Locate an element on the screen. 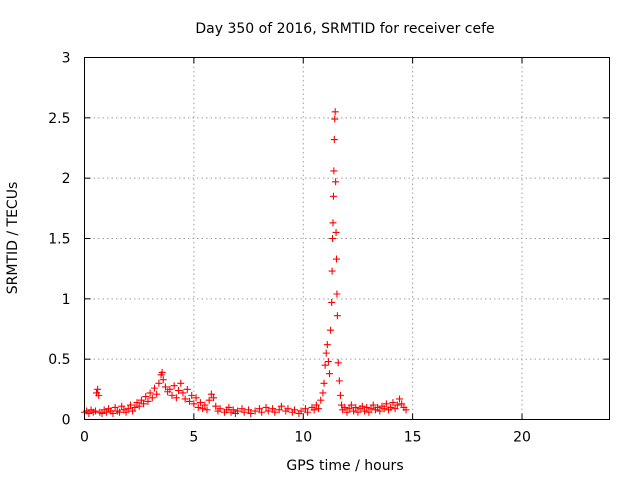  x-tick-label: 0 is located at coordinates (84, 438).